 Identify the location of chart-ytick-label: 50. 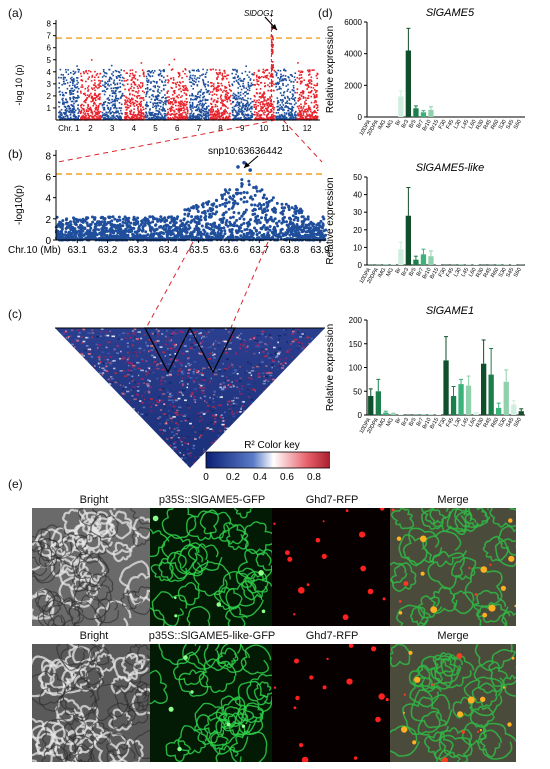
(357, 177).